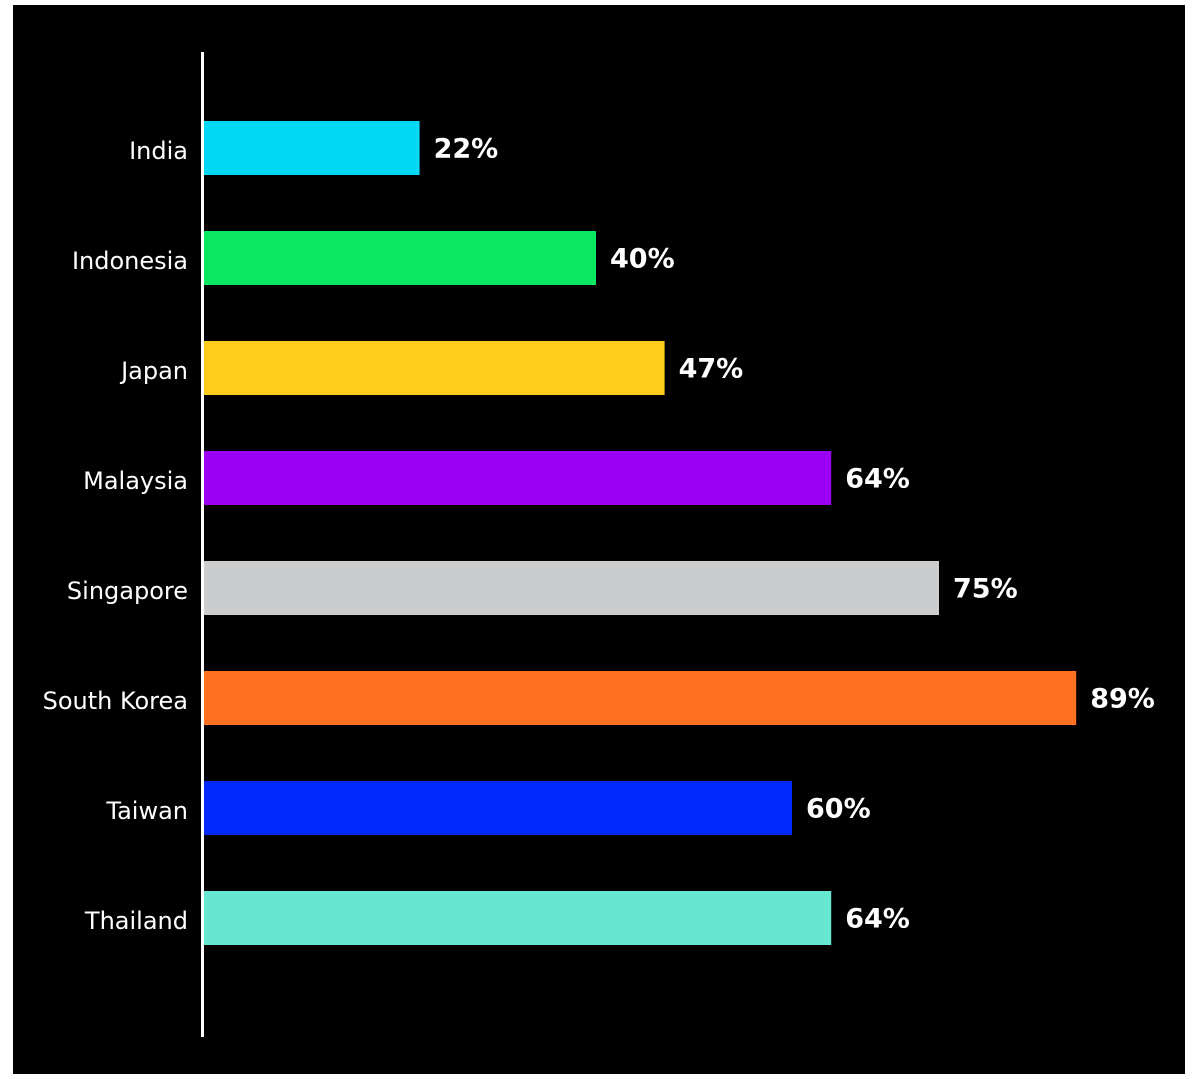 The image size is (1201, 1079). I want to click on value-label-indonesia: 40%, so click(642, 259).